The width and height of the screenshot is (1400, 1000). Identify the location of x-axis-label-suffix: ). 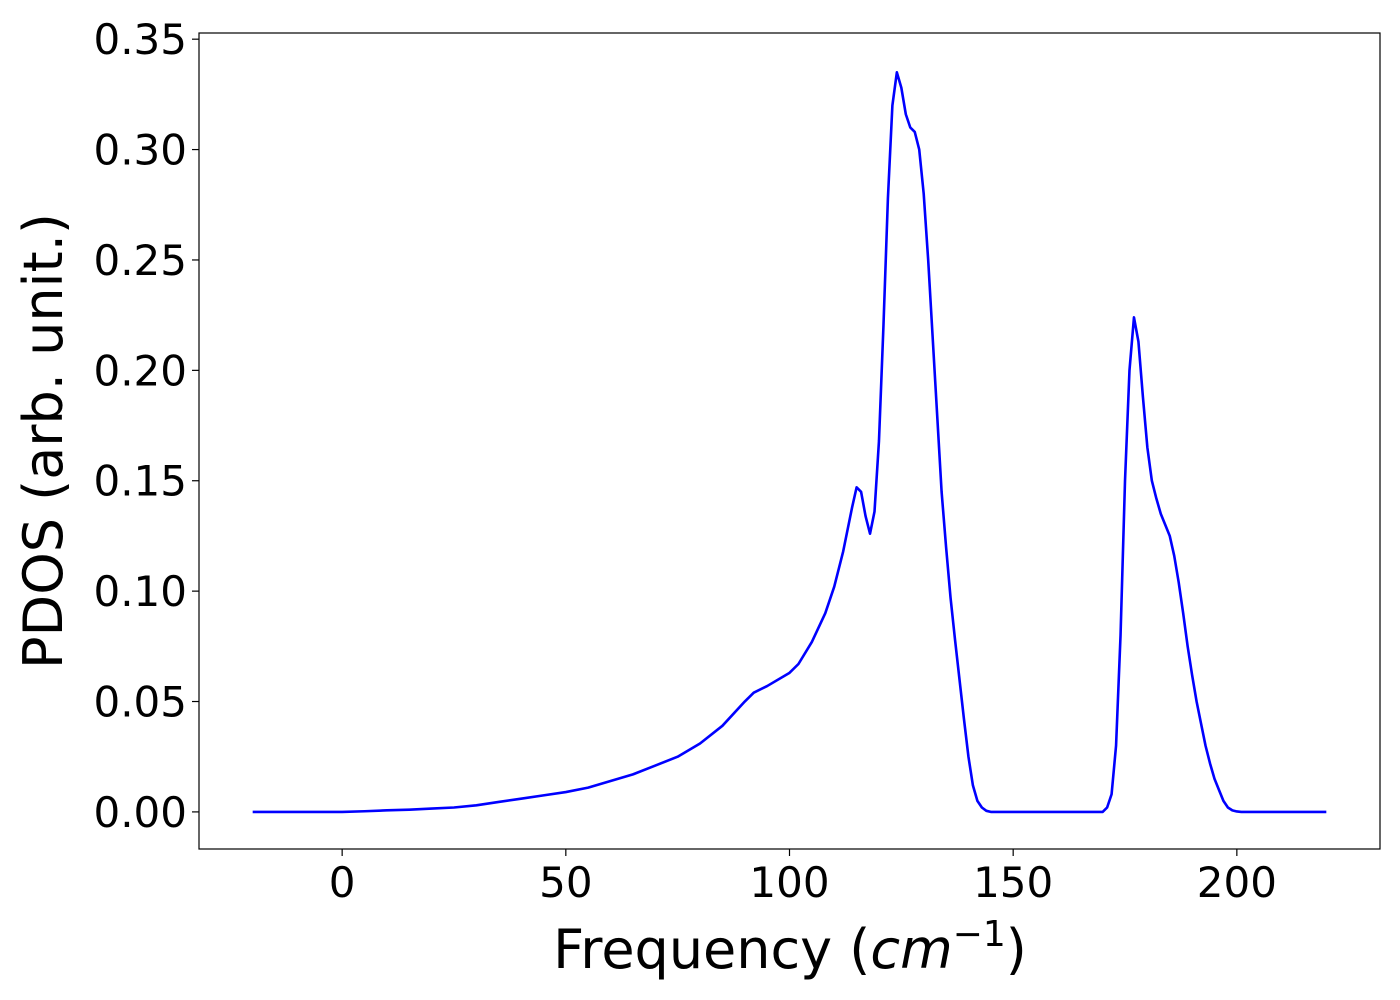
(1016, 949).